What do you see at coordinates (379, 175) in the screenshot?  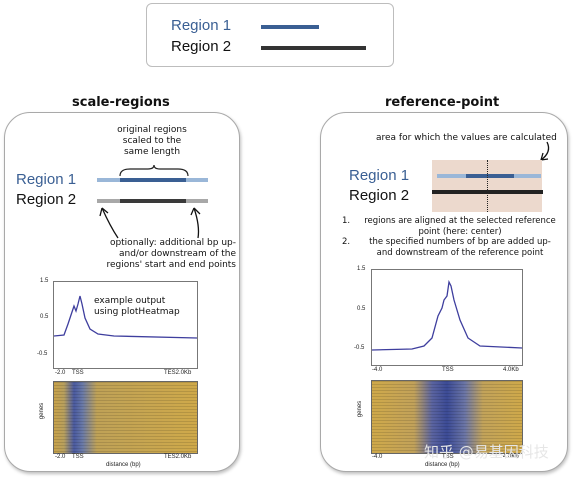 I see `right-region1-label: Region 1` at bounding box center [379, 175].